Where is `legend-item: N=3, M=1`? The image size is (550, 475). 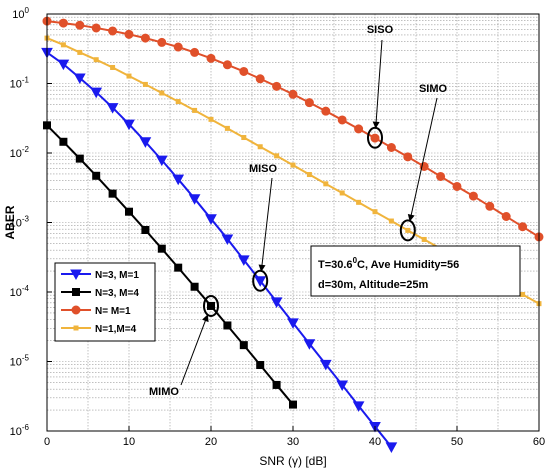
legend-item: N=3, M=1 is located at coordinates (100, 275).